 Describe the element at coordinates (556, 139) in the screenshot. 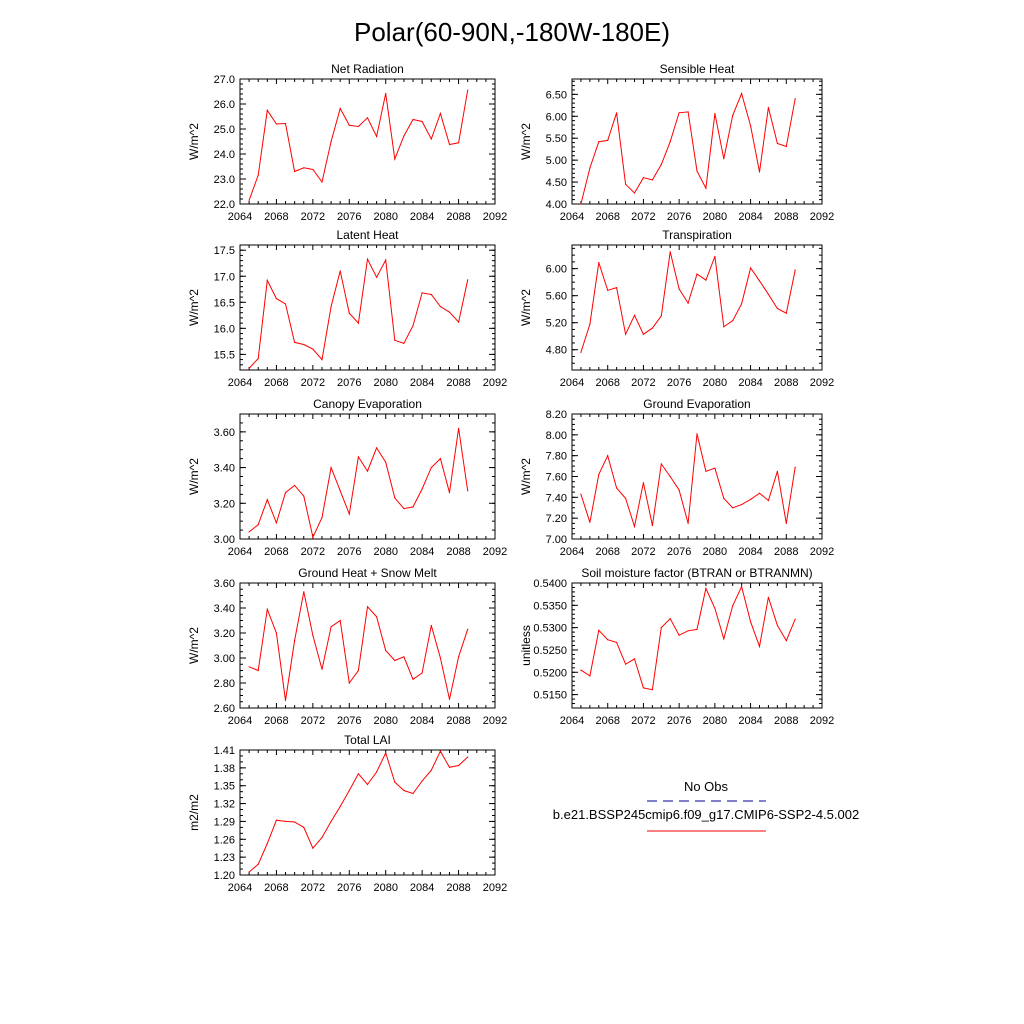

I see `y-tick-label: 5.50` at that location.